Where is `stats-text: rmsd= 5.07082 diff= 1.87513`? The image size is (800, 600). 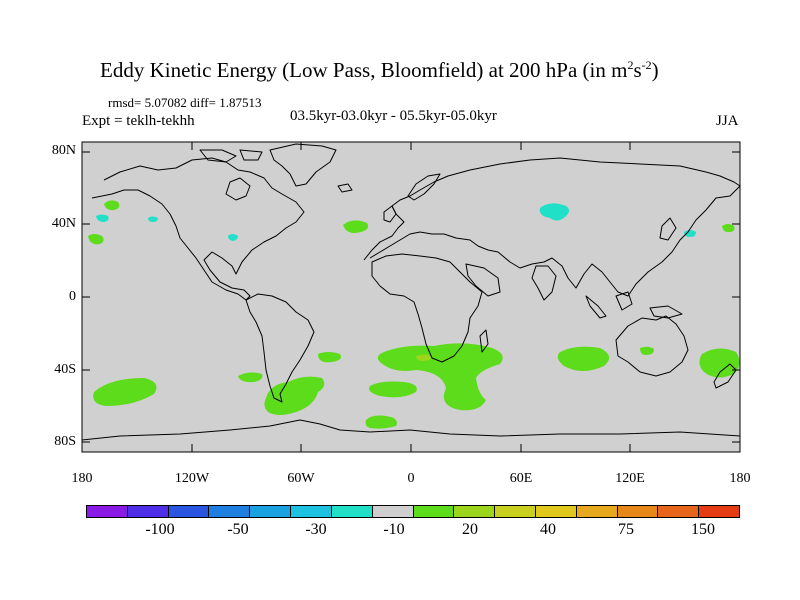
stats-text: rmsd= 5.07082 diff= 1.87513 is located at coordinates (185, 102).